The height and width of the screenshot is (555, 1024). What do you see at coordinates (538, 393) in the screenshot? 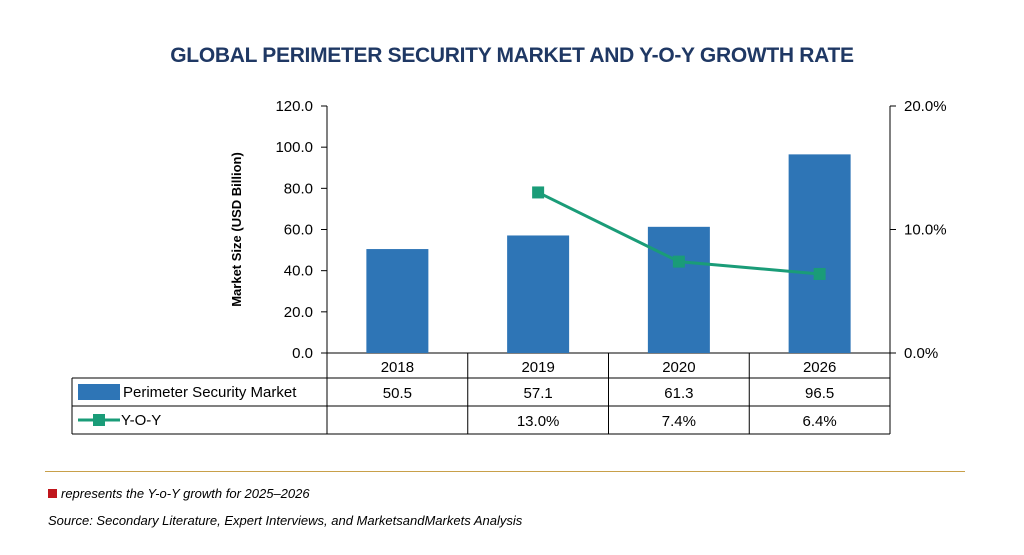
I see `data-label: 57.1` at bounding box center [538, 393].